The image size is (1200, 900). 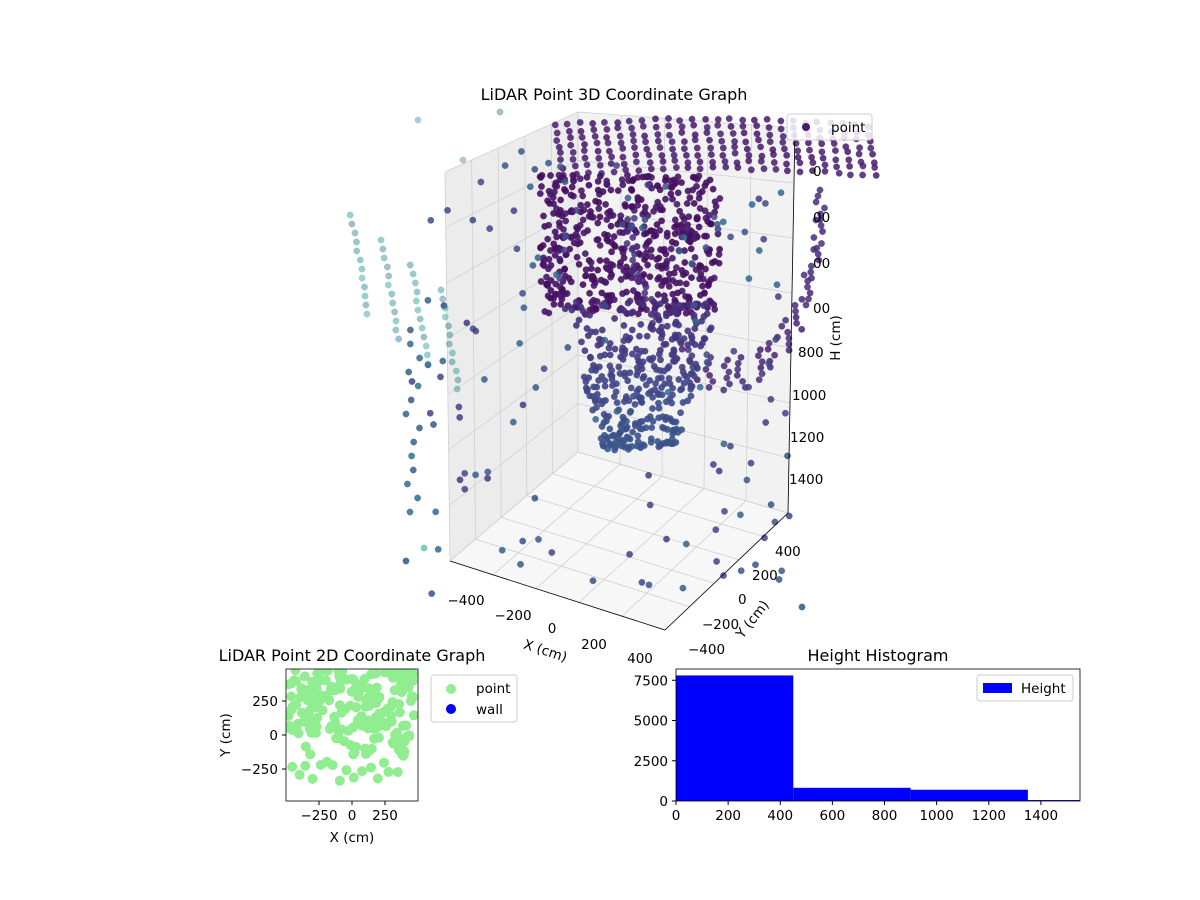 What do you see at coordinates (806, 127) in the screenshot?
I see `legend-marker-point` at bounding box center [806, 127].